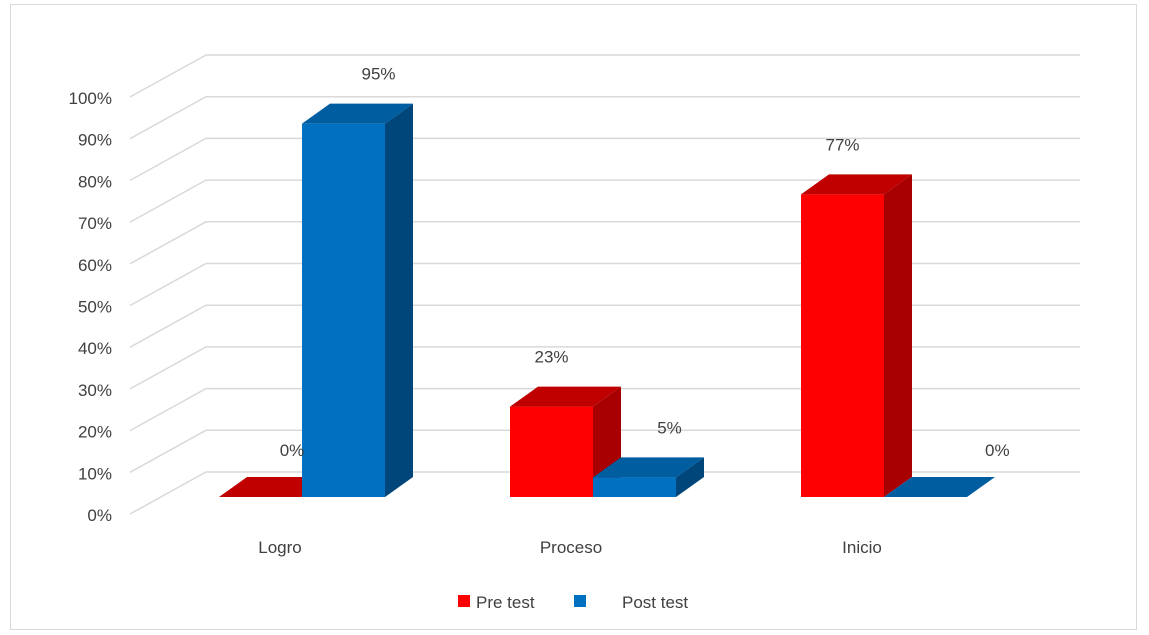 The width and height of the screenshot is (1149, 635). Describe the element at coordinates (95, 140) in the screenshot. I see `y-tick-label: 90%` at that location.